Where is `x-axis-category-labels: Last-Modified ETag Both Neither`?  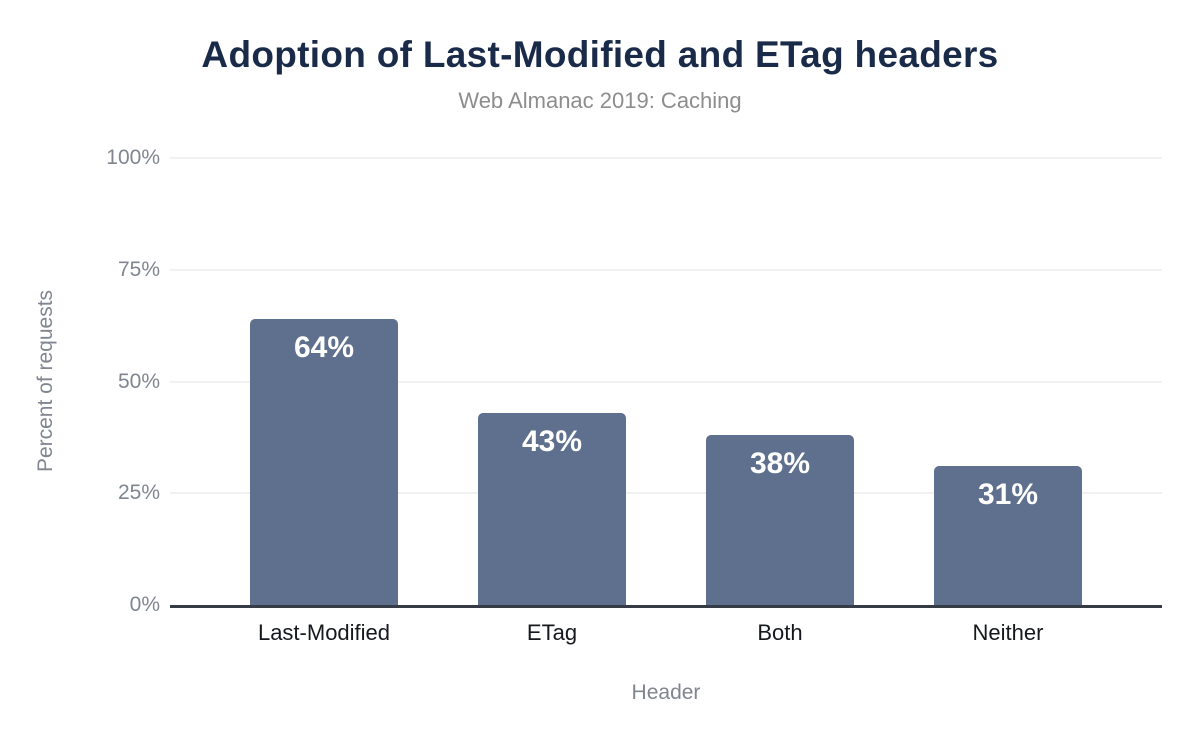
x-axis-category-labels: Last-Modified ETag Both Neither is located at coordinates (666, 633).